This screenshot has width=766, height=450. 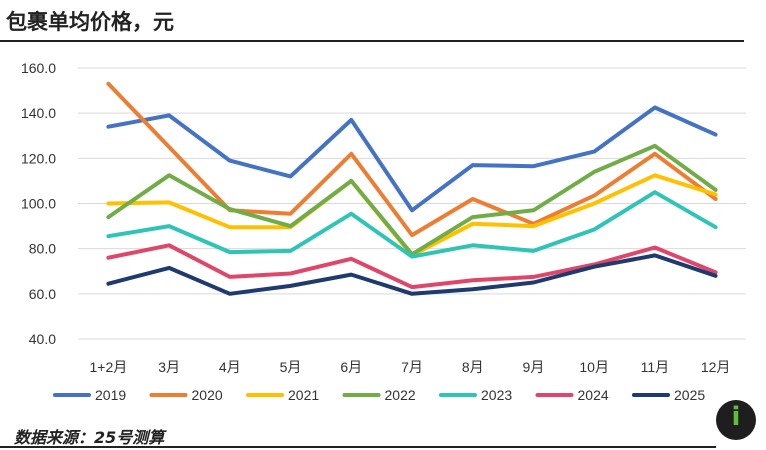 I want to click on y-axis-ticks: 40.0 60.0 80.0 100.0 120.0 140.0 160.0, so click(x=38, y=203).